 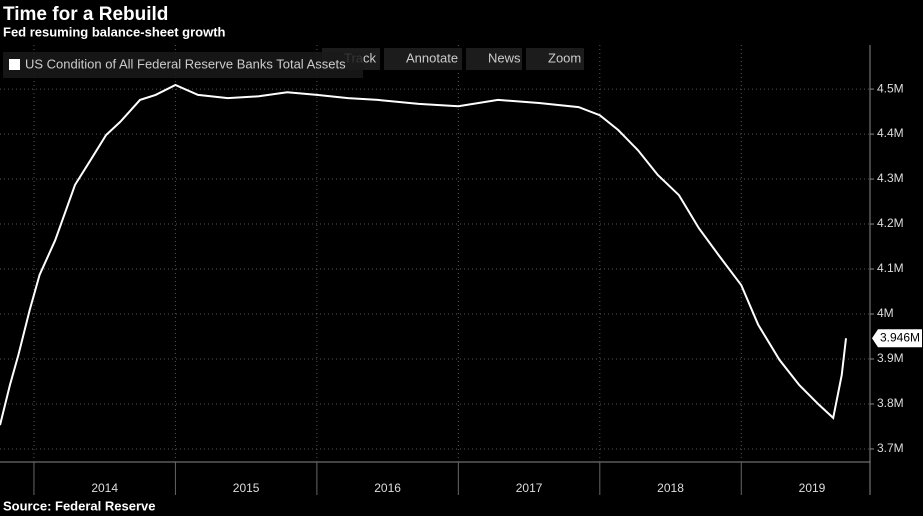 I want to click on x-tick-label: 2017, so click(x=529, y=488).